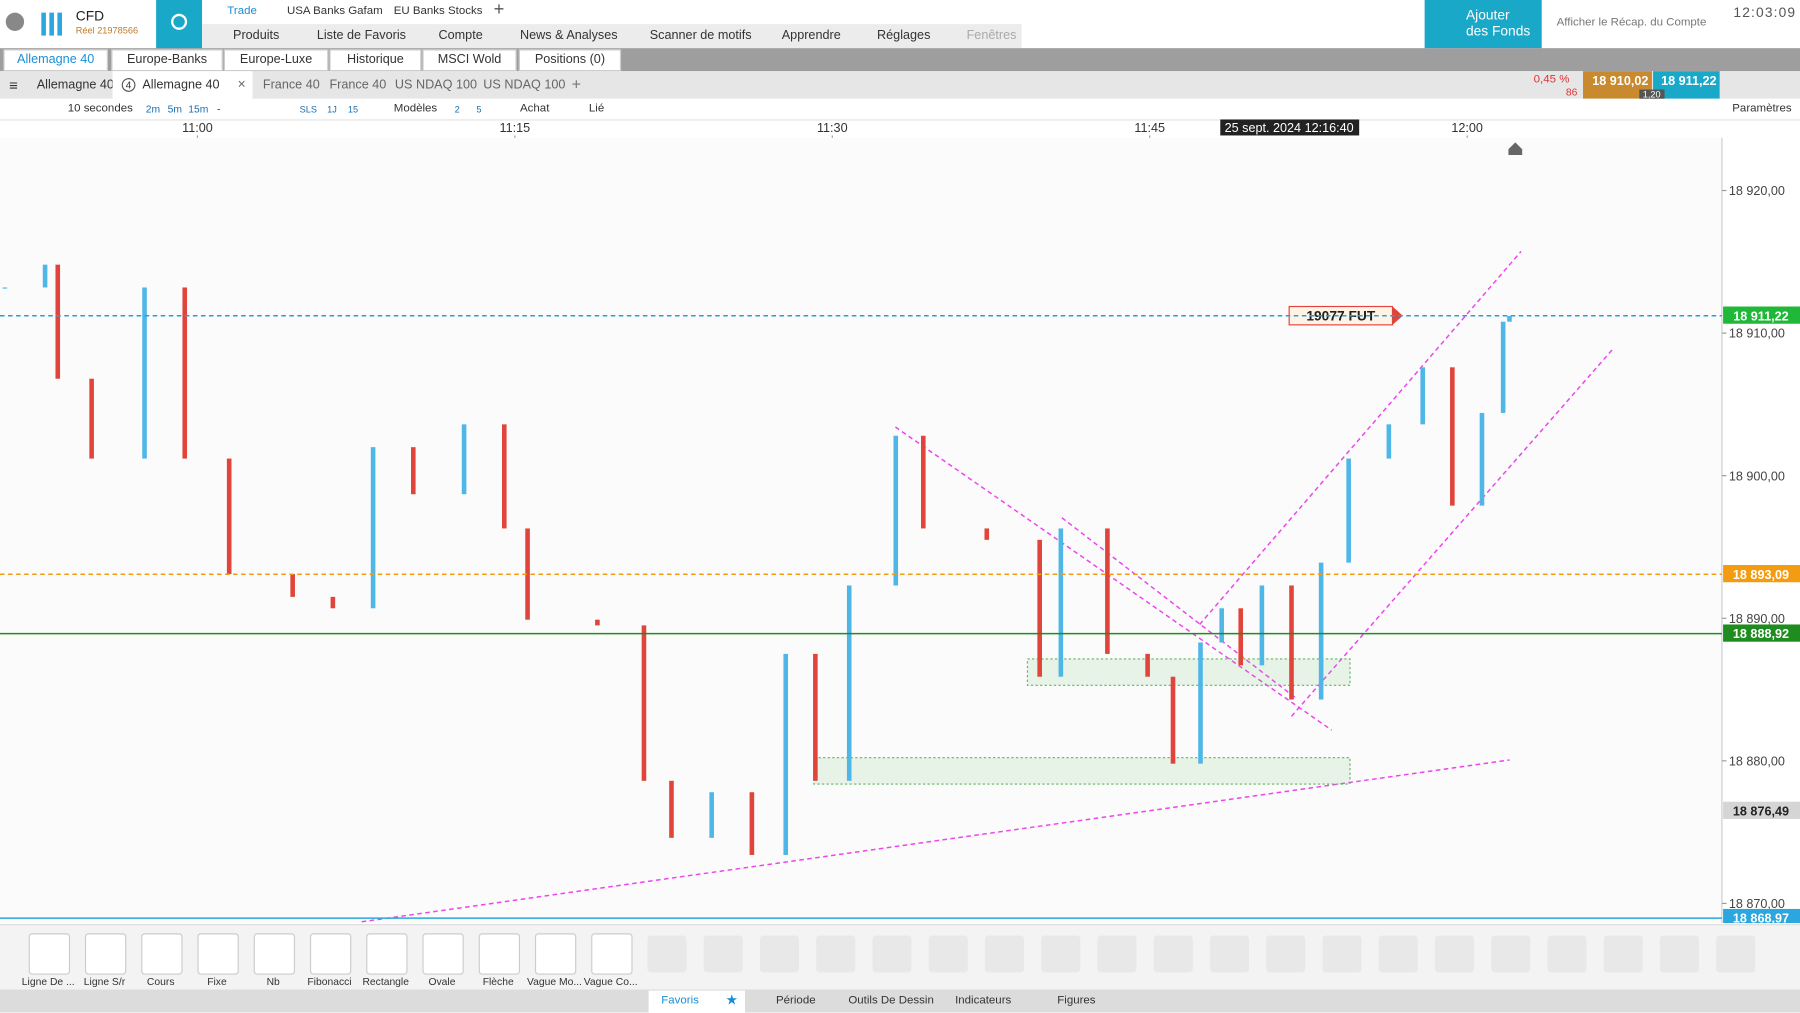  I want to click on bottom-tab-active, so click(697, 1001).